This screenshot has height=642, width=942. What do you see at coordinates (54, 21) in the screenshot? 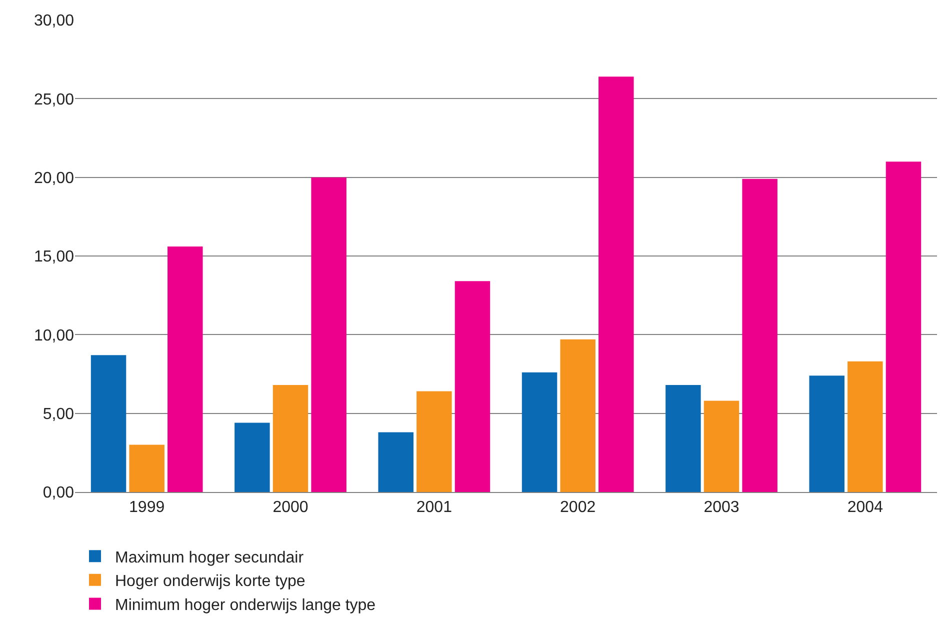
I see `y-tick-label: 30,00` at bounding box center [54, 21].